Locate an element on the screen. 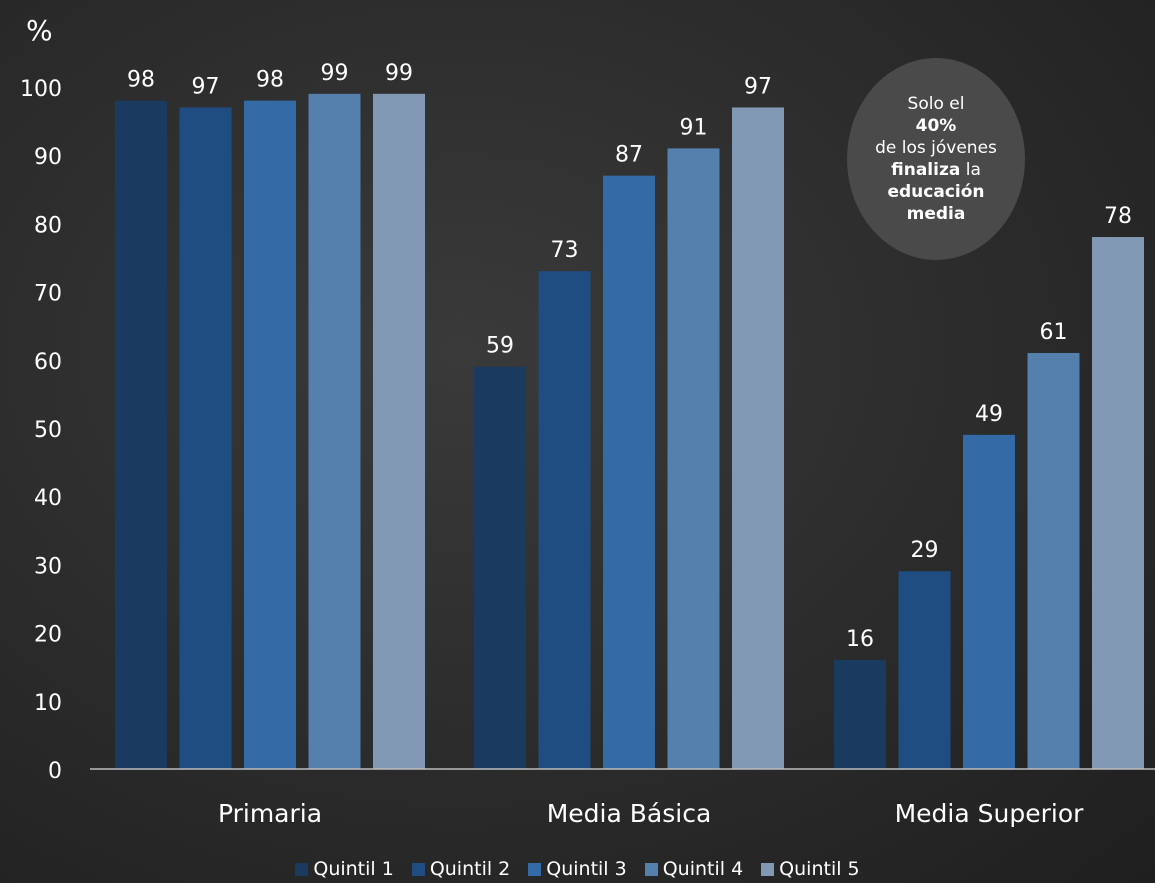 The height and width of the screenshot is (883, 1155). category-label: Media Superior is located at coordinates (990, 813).